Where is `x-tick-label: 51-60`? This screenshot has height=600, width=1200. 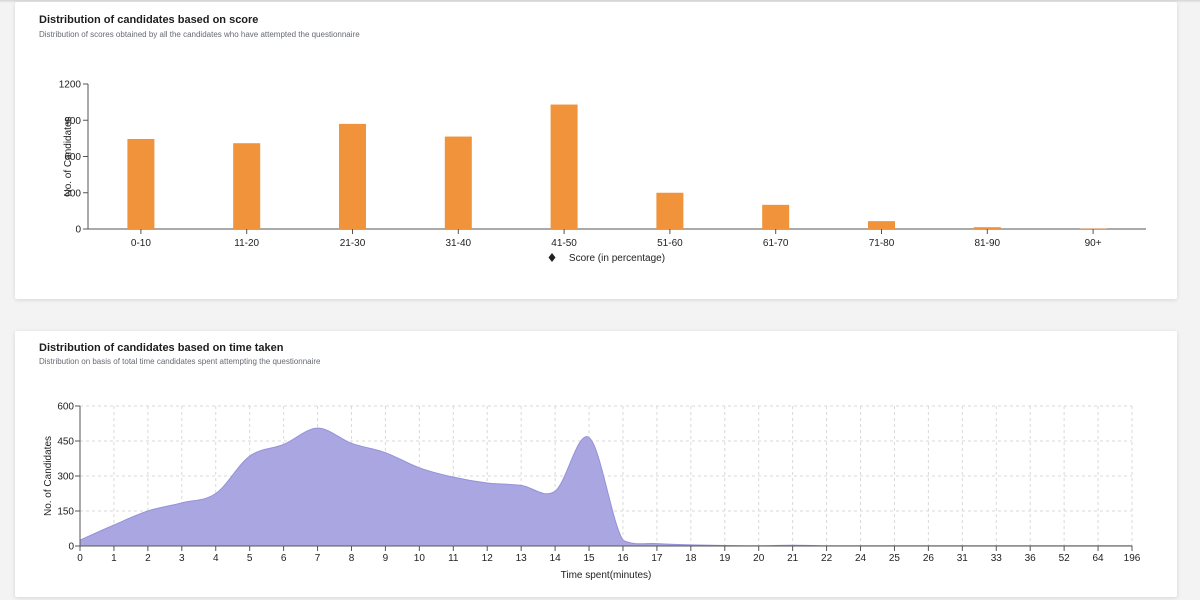 x-tick-label: 51-60 is located at coordinates (670, 243).